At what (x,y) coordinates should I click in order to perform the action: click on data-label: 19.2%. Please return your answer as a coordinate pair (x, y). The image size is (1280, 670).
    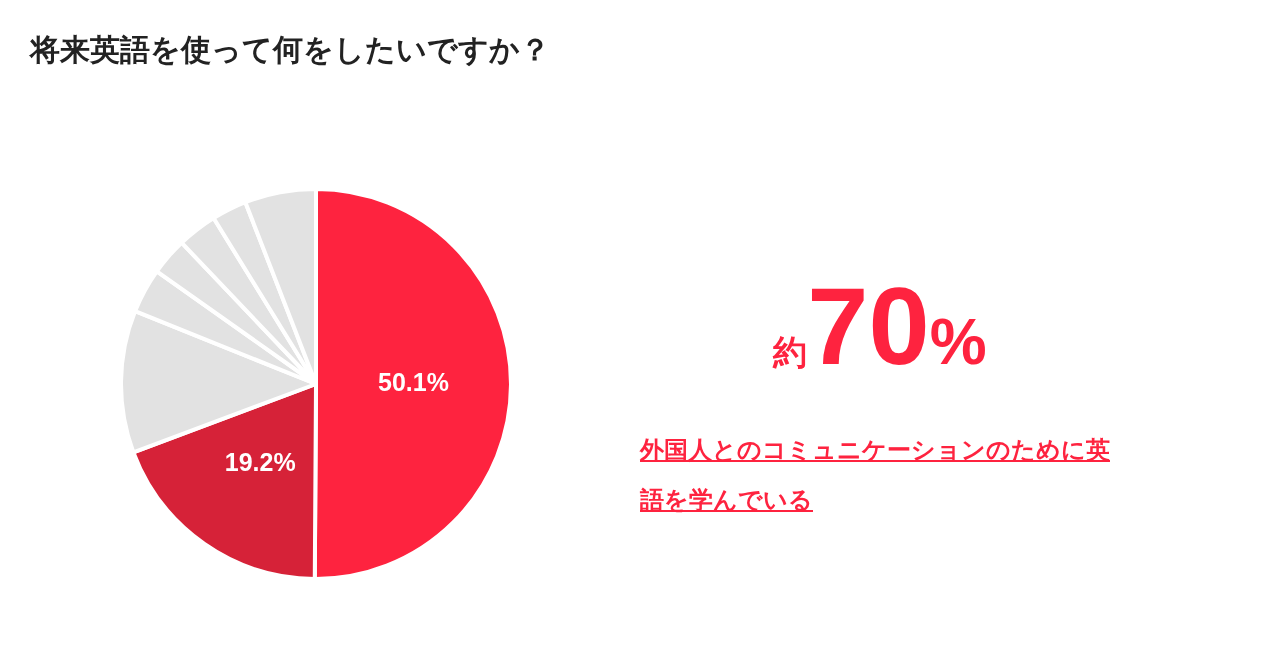
    Looking at the image, I should click on (260, 461).